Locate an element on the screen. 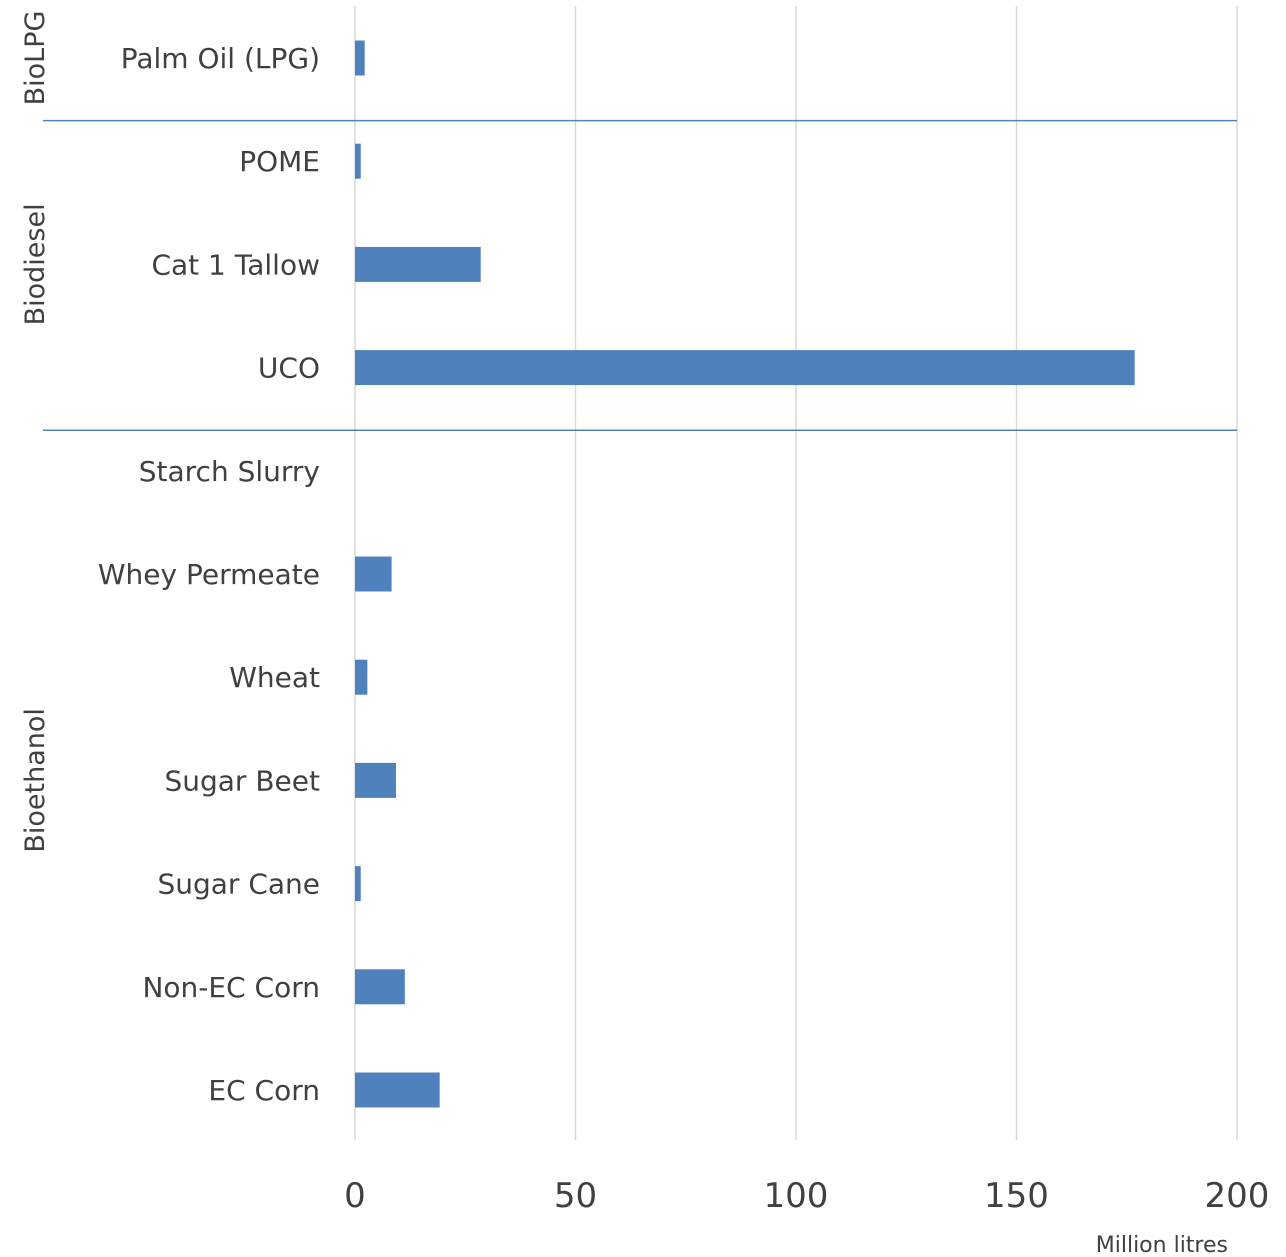  category-label-wheat: Wheat is located at coordinates (274, 677).